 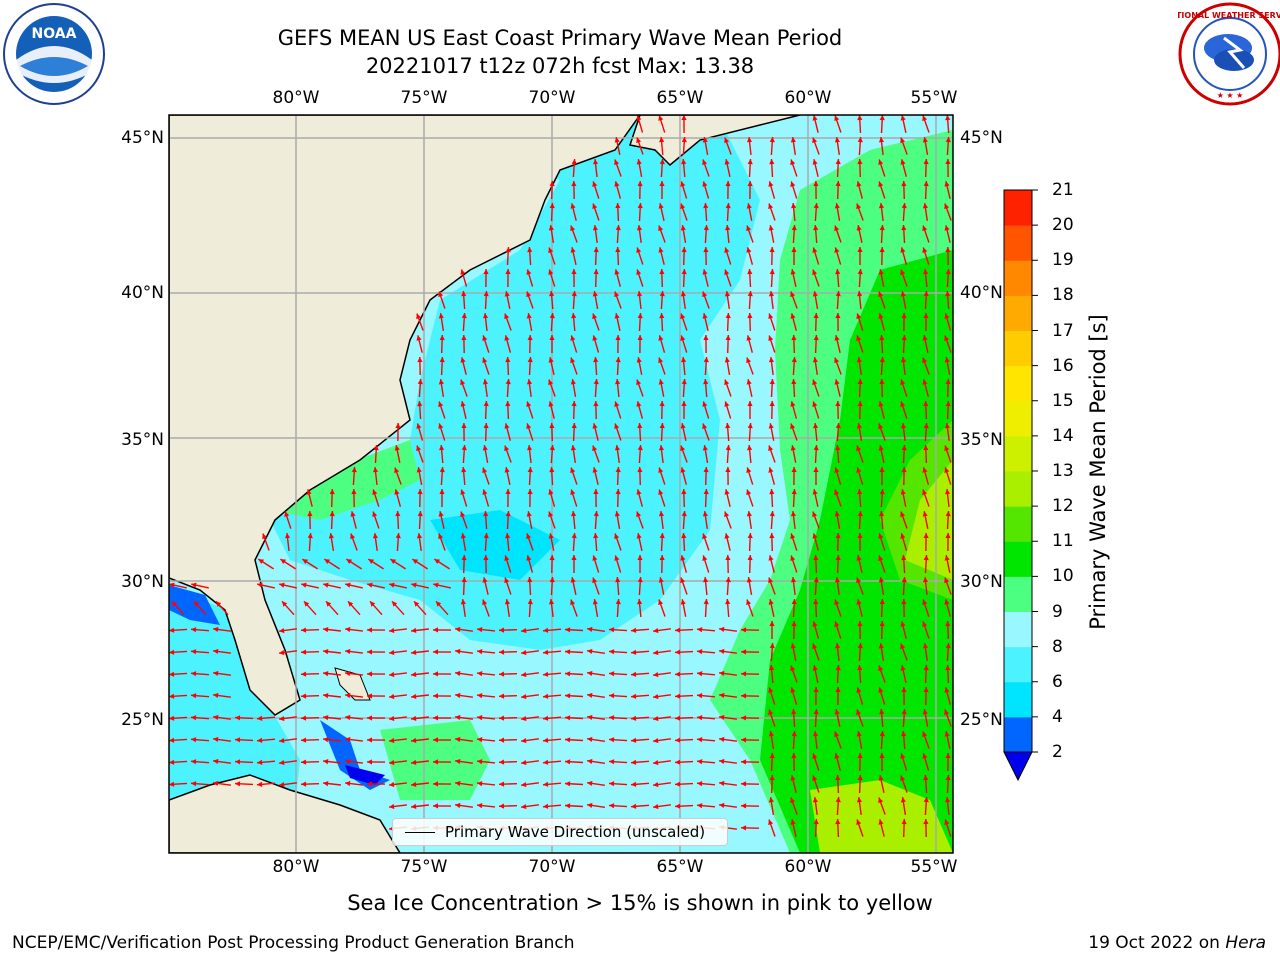 I want to click on x-tick-bottom-70w: 70°W, so click(x=552, y=867).